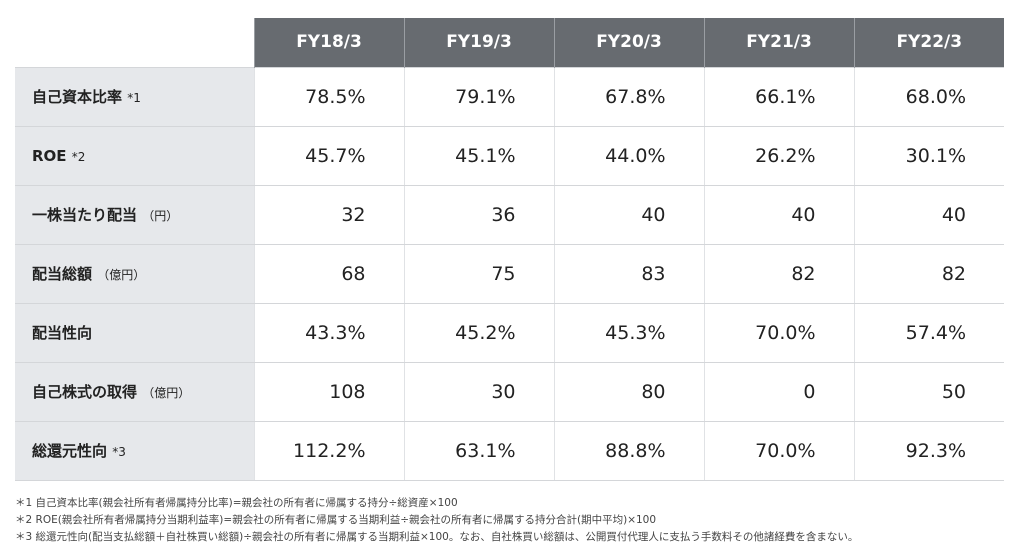  What do you see at coordinates (628, 273) in the screenshot?
I see `table-cell: 83` at bounding box center [628, 273].